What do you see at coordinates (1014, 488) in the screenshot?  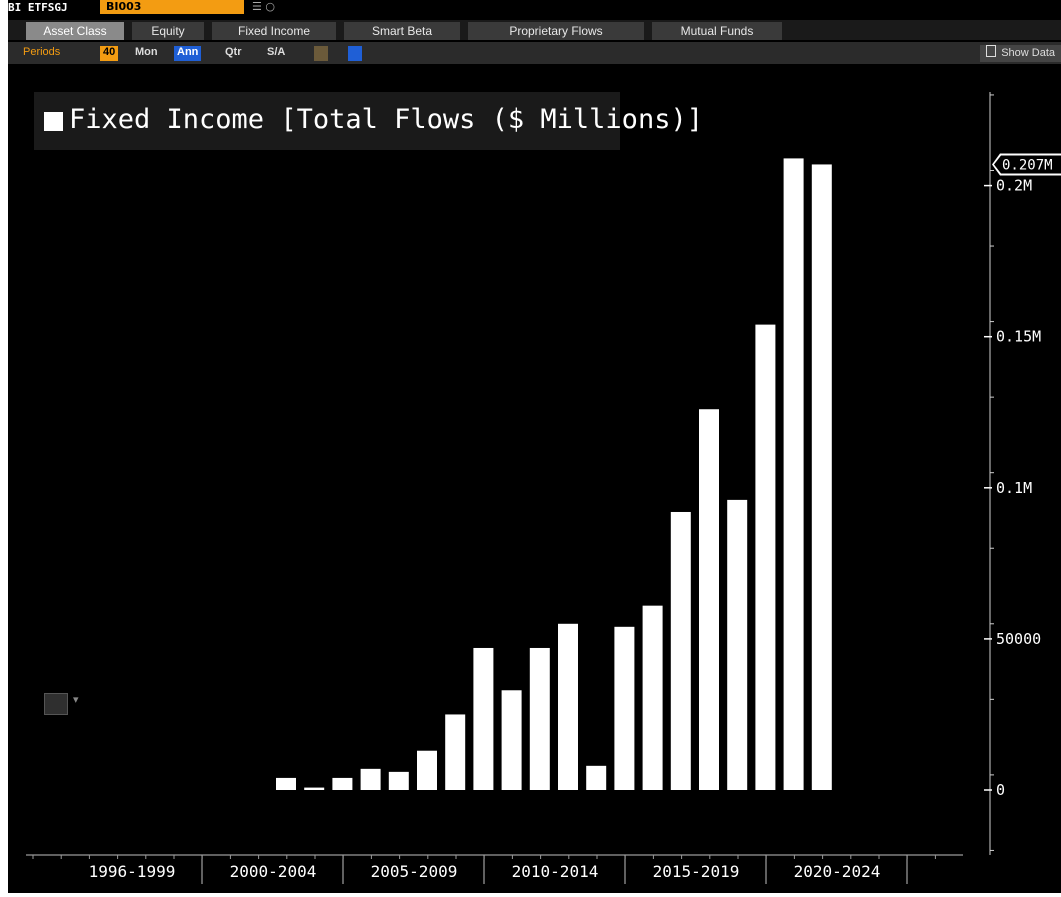 I see `y-tick-label: 0.1M` at bounding box center [1014, 488].